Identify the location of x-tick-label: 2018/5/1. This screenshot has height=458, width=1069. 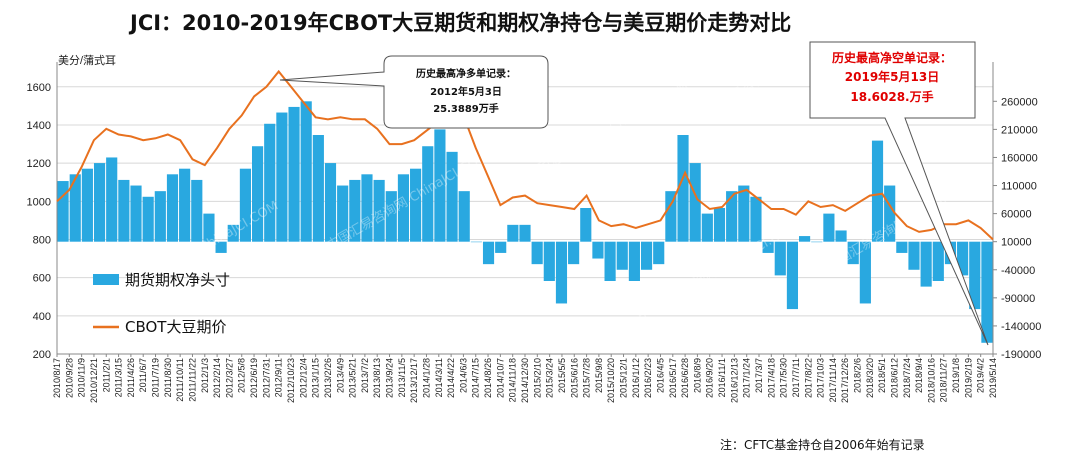
(882, 375).